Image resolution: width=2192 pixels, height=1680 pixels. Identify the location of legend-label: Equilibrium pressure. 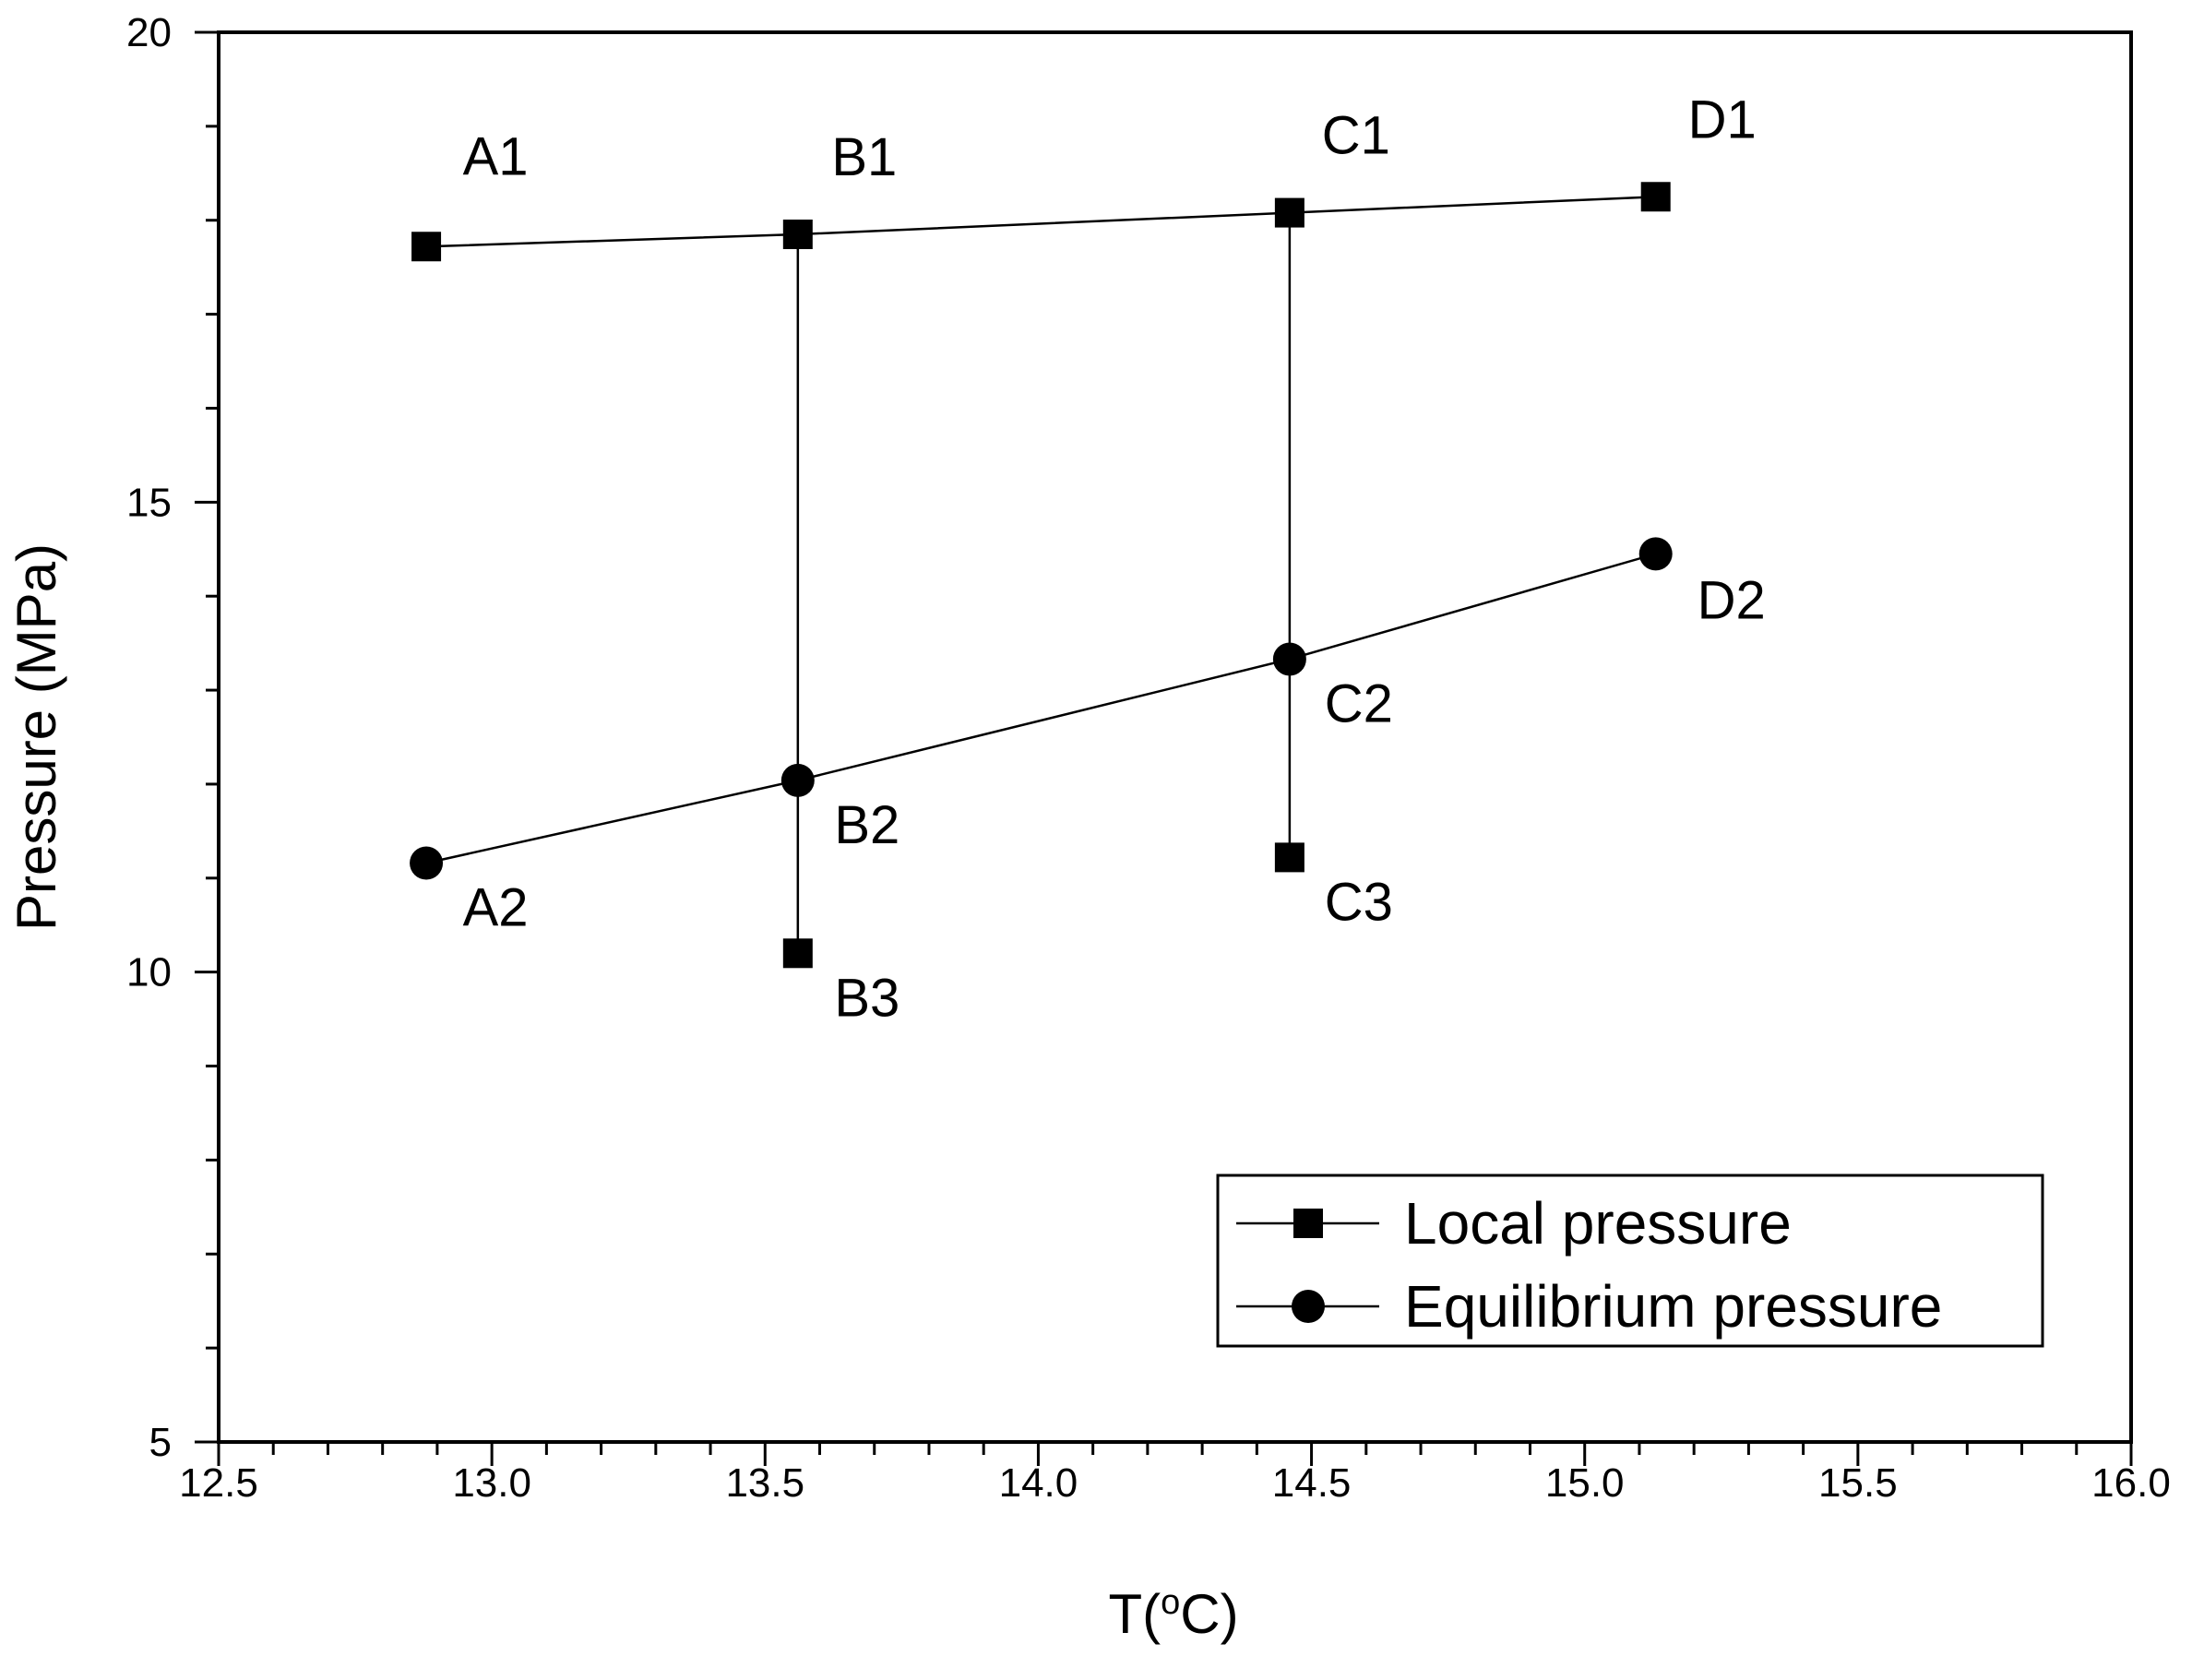
(1673, 1306).